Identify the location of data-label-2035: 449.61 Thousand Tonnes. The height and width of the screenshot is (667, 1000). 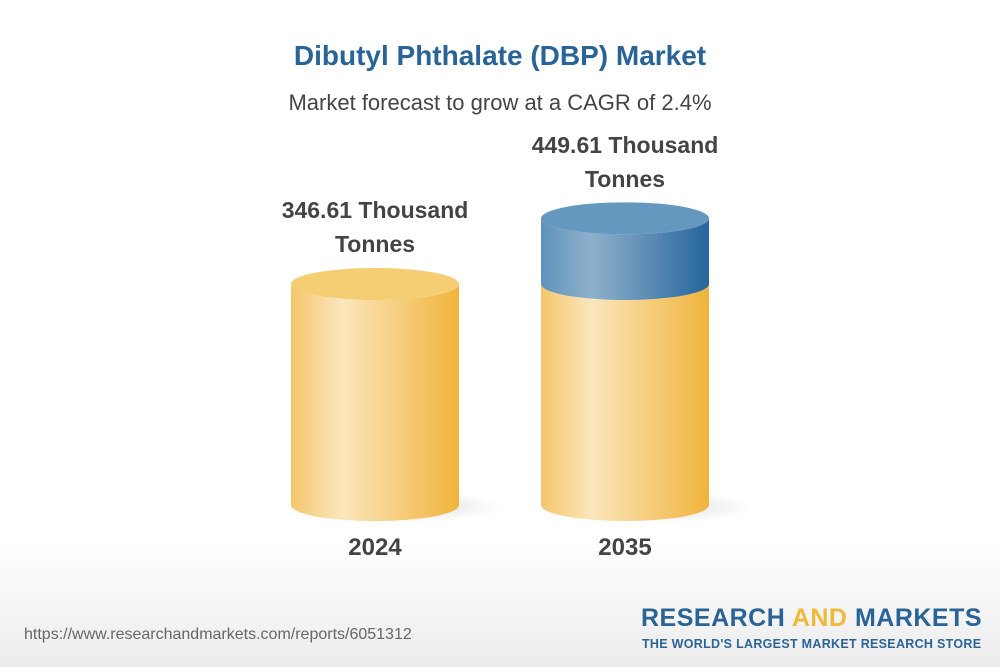
(625, 162).